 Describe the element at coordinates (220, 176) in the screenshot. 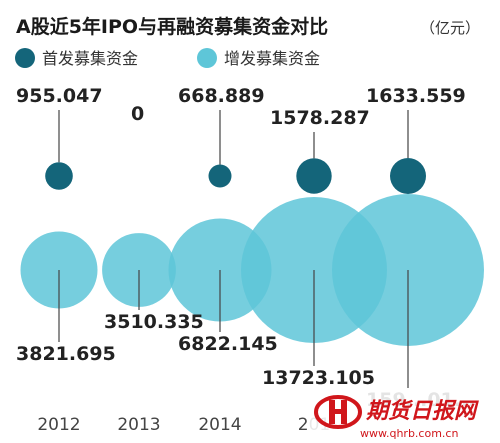

I see `bubble-ipo-2014` at that location.